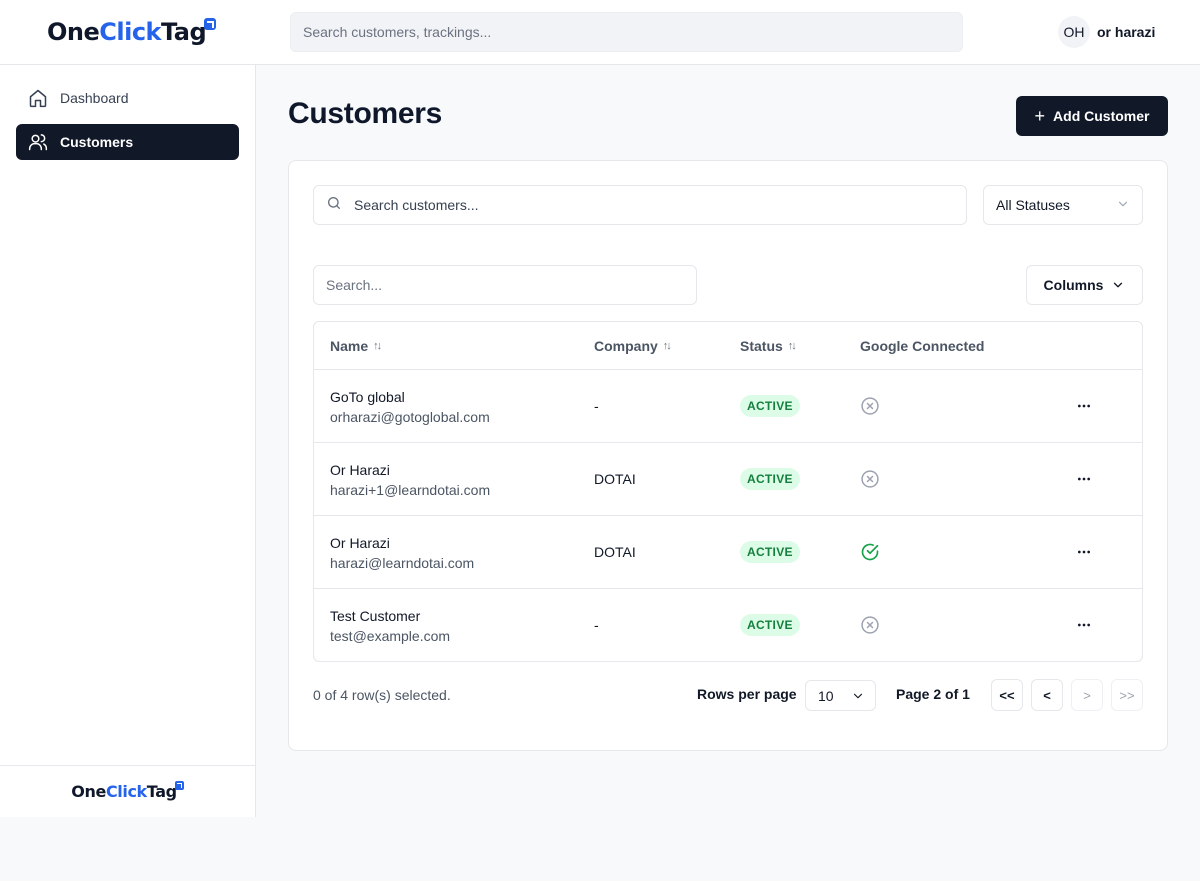 This screenshot has width=1200, height=881. I want to click on column-header-name: Name ↑↓, so click(356, 346).